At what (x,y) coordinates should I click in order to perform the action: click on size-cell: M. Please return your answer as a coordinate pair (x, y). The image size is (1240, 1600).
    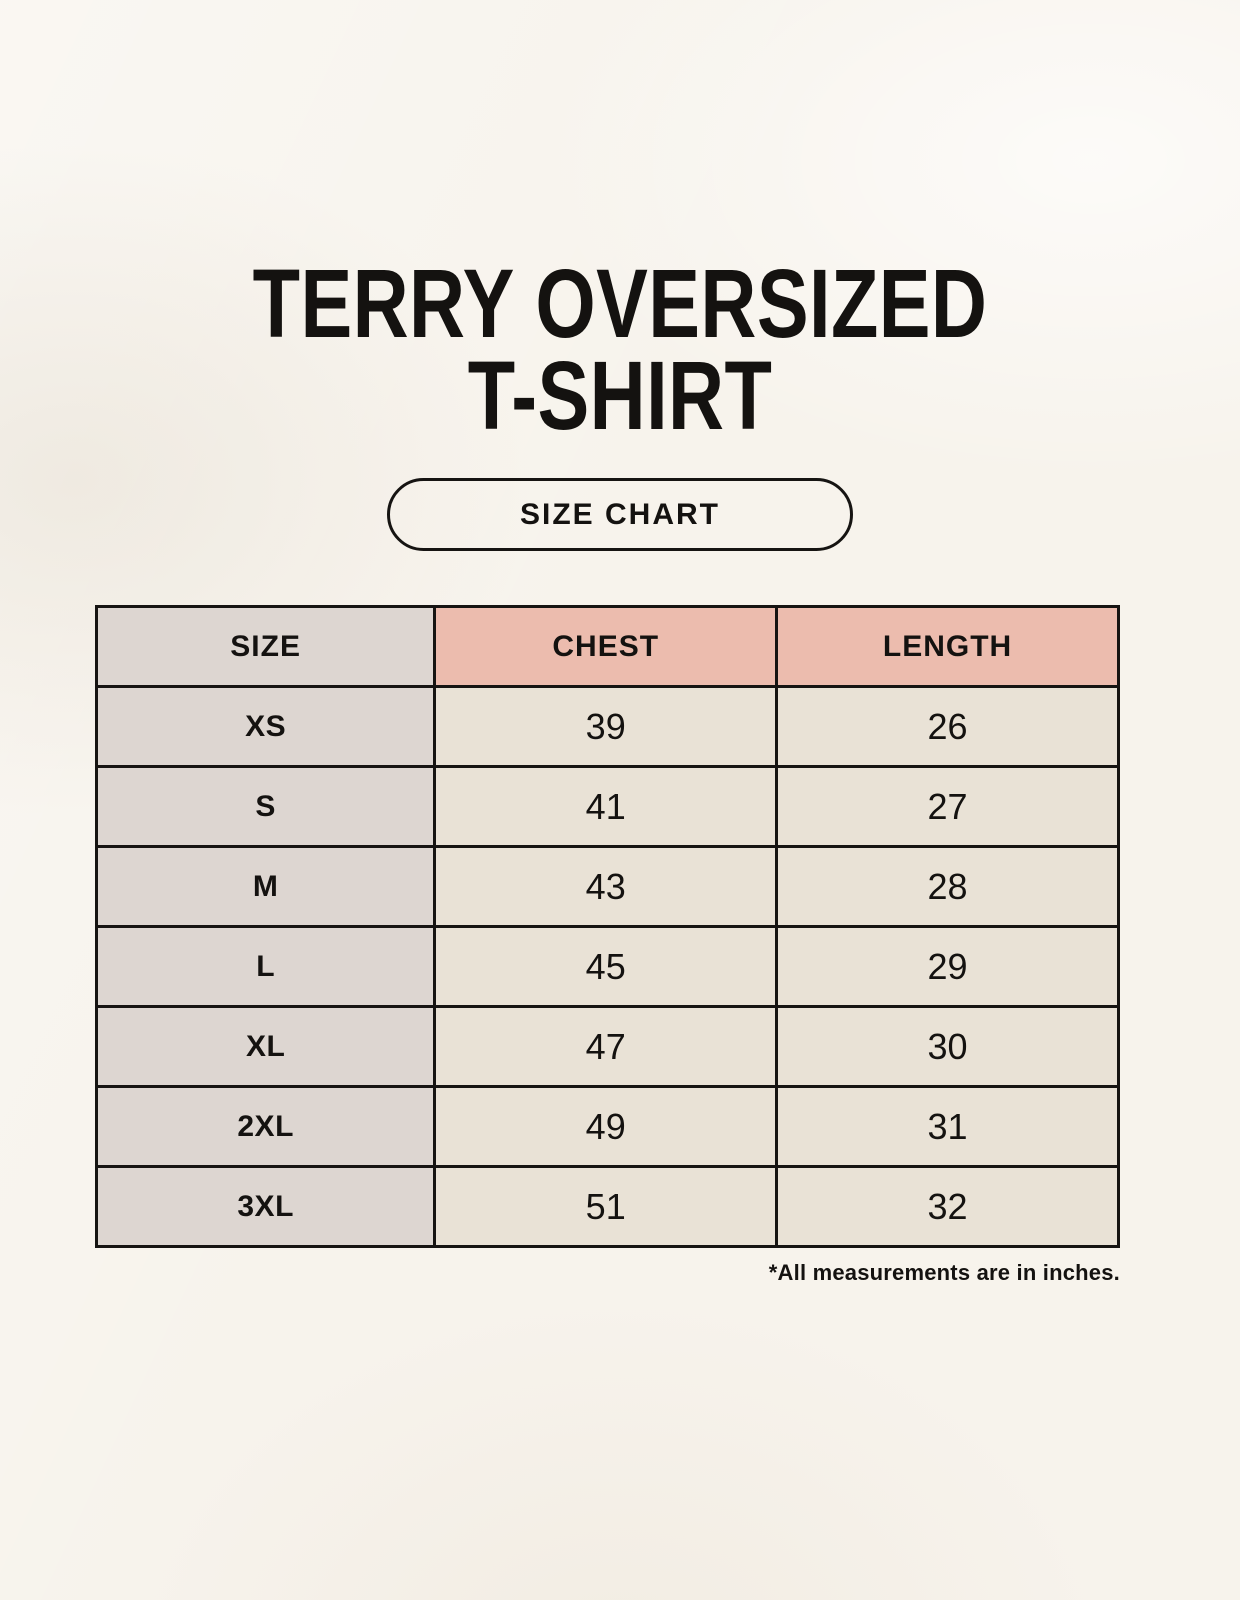
    Looking at the image, I should click on (265, 887).